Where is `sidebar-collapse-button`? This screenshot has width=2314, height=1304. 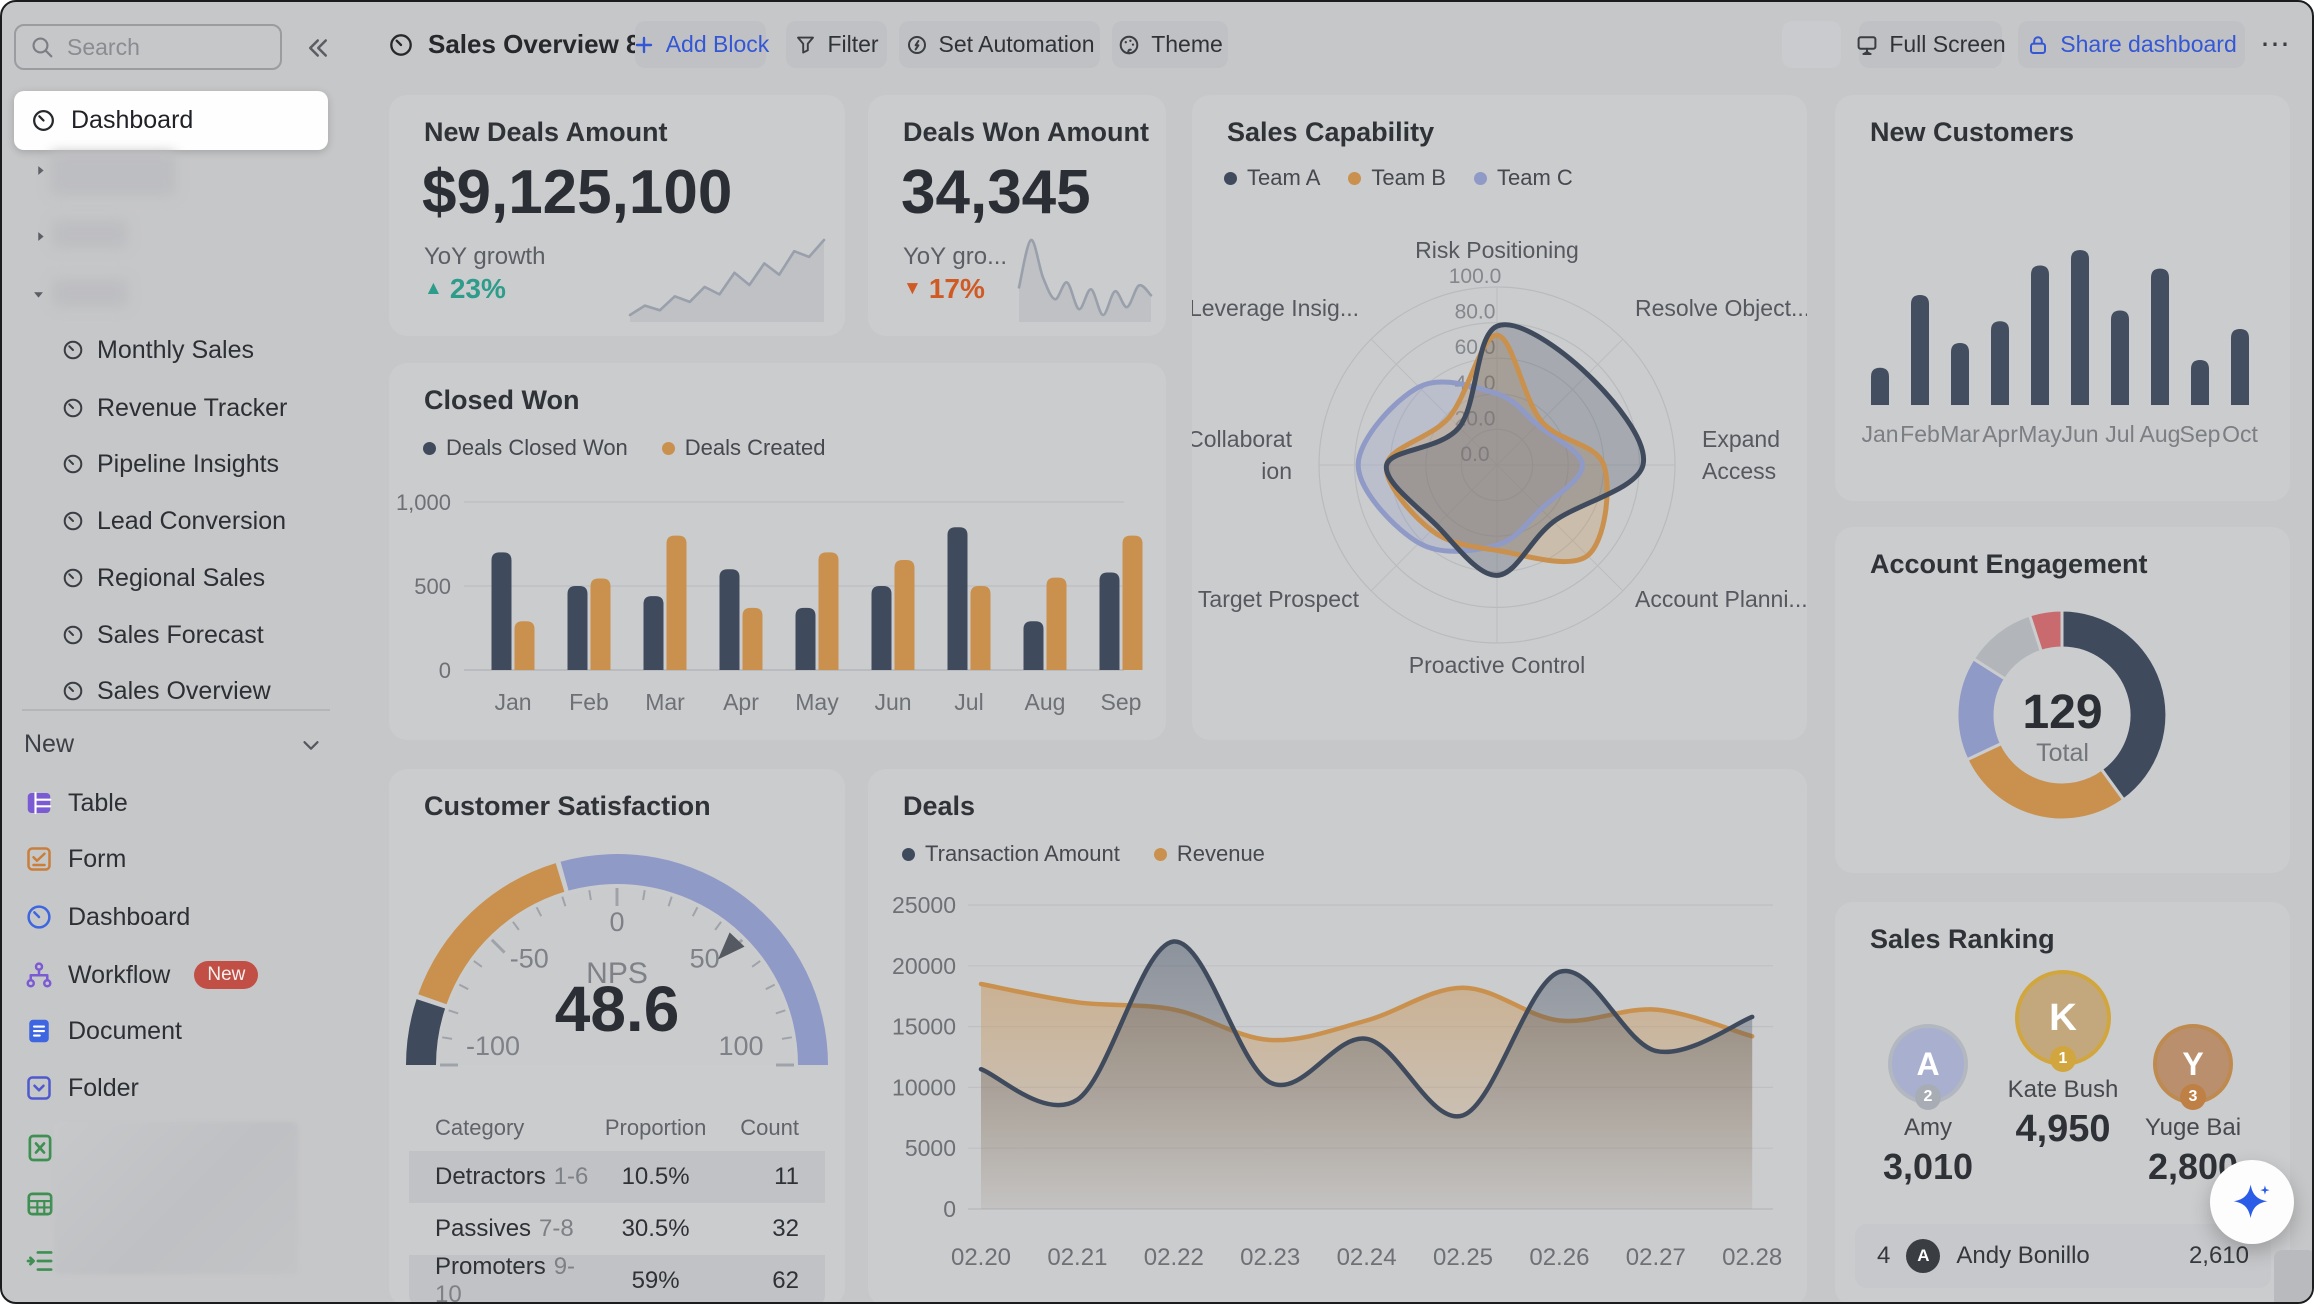
sidebar-collapse-button is located at coordinates (318, 48).